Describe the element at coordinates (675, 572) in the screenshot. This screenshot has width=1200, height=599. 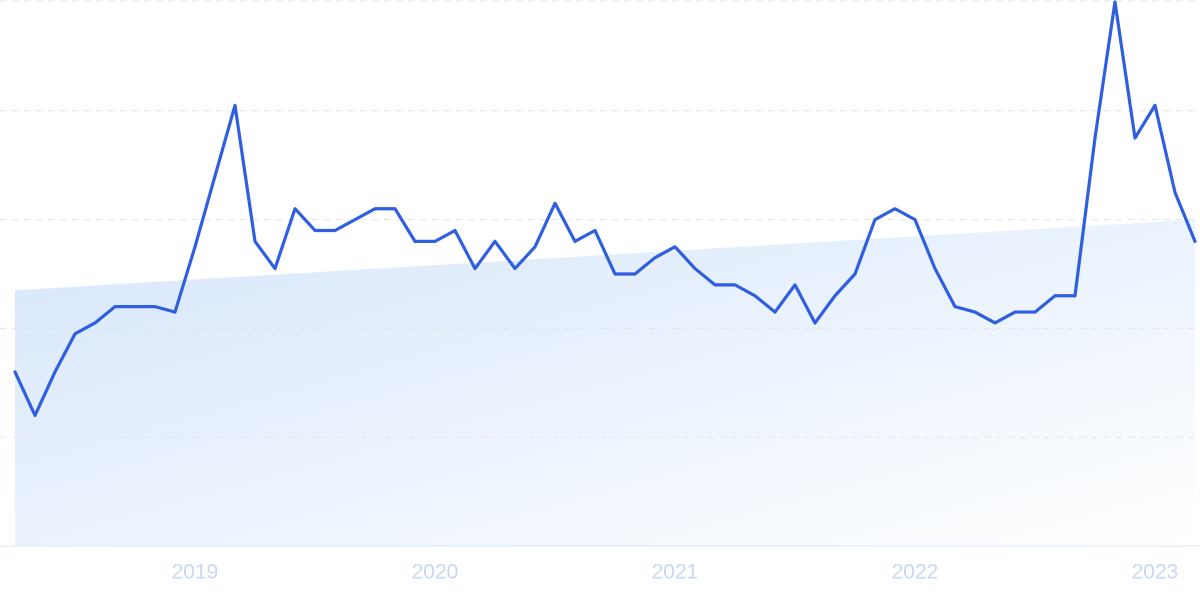
I see `x-tick-label: 2021` at that location.